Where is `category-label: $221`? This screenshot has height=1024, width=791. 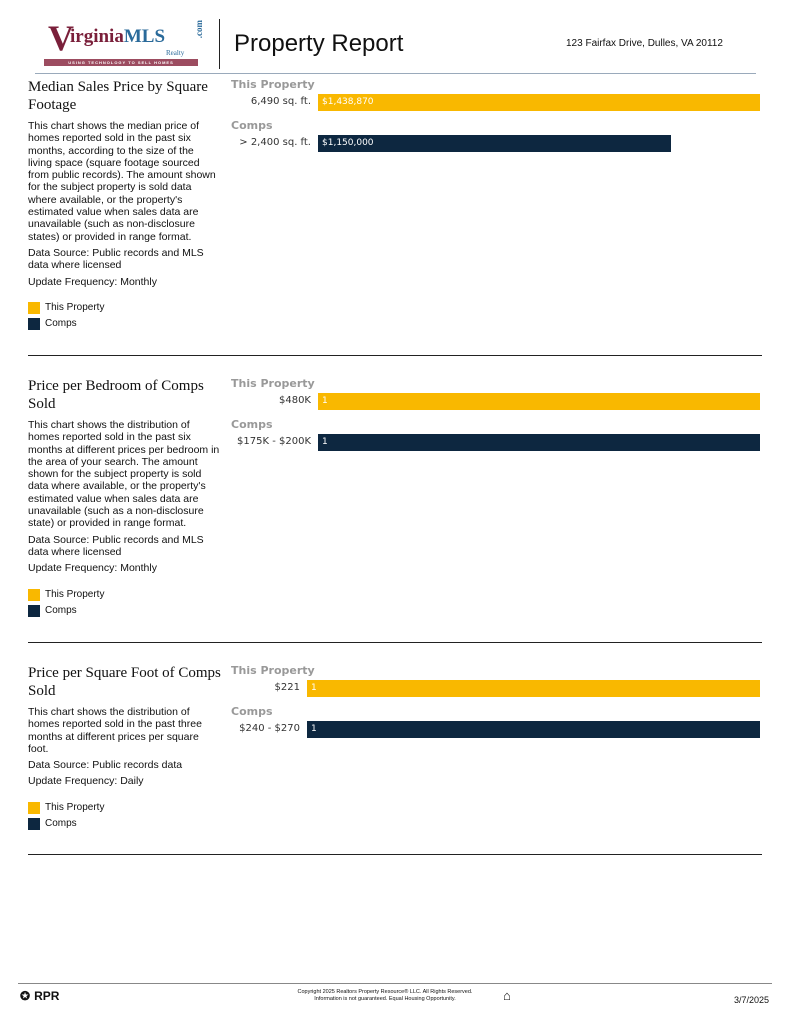 category-label: $221 is located at coordinates (287, 687).